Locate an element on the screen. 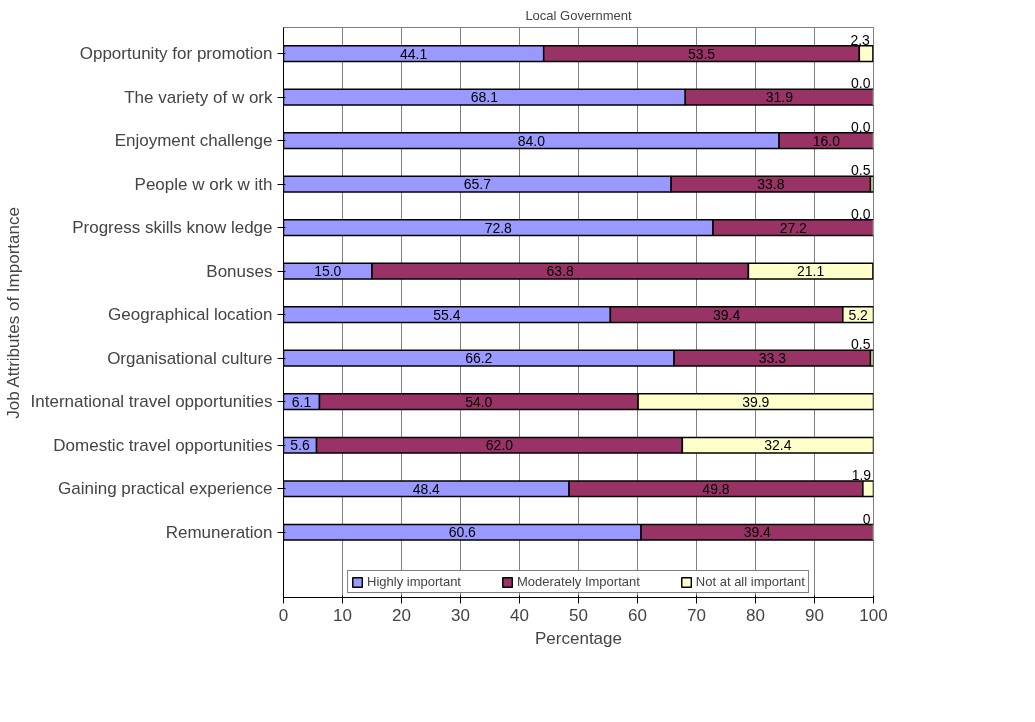 The image size is (1035, 722). data-label: 27.2 is located at coordinates (793, 227).